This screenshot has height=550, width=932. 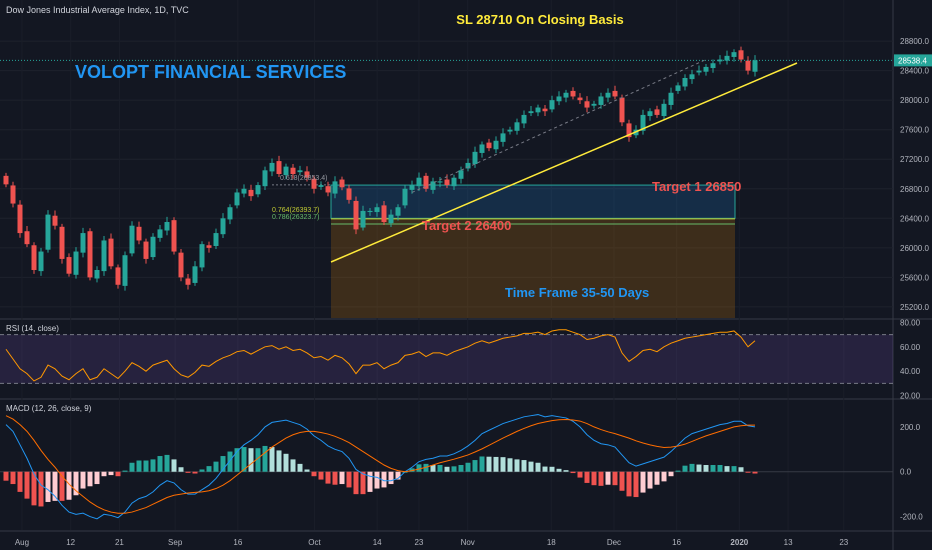 I want to click on rsi-title: RSI (14, close), so click(x=32, y=328).